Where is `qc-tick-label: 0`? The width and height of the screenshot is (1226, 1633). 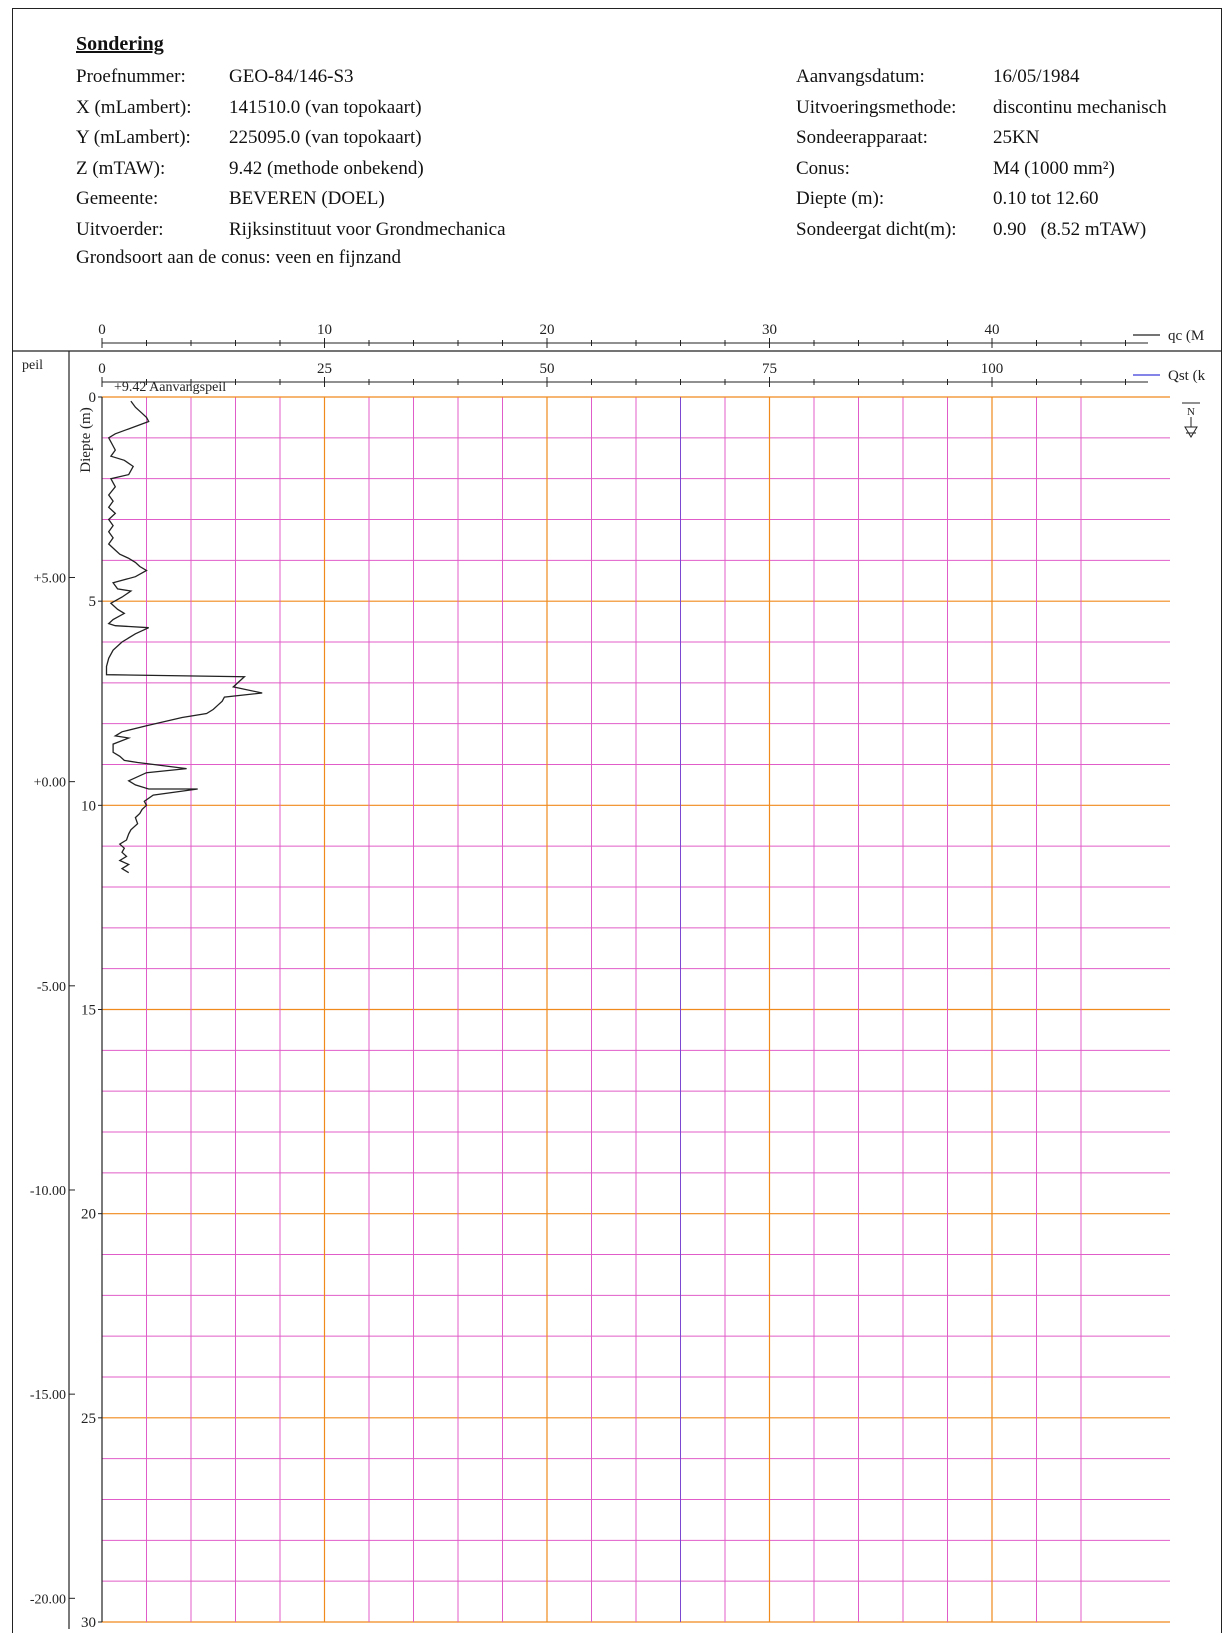
qc-tick-label: 0 is located at coordinates (102, 330).